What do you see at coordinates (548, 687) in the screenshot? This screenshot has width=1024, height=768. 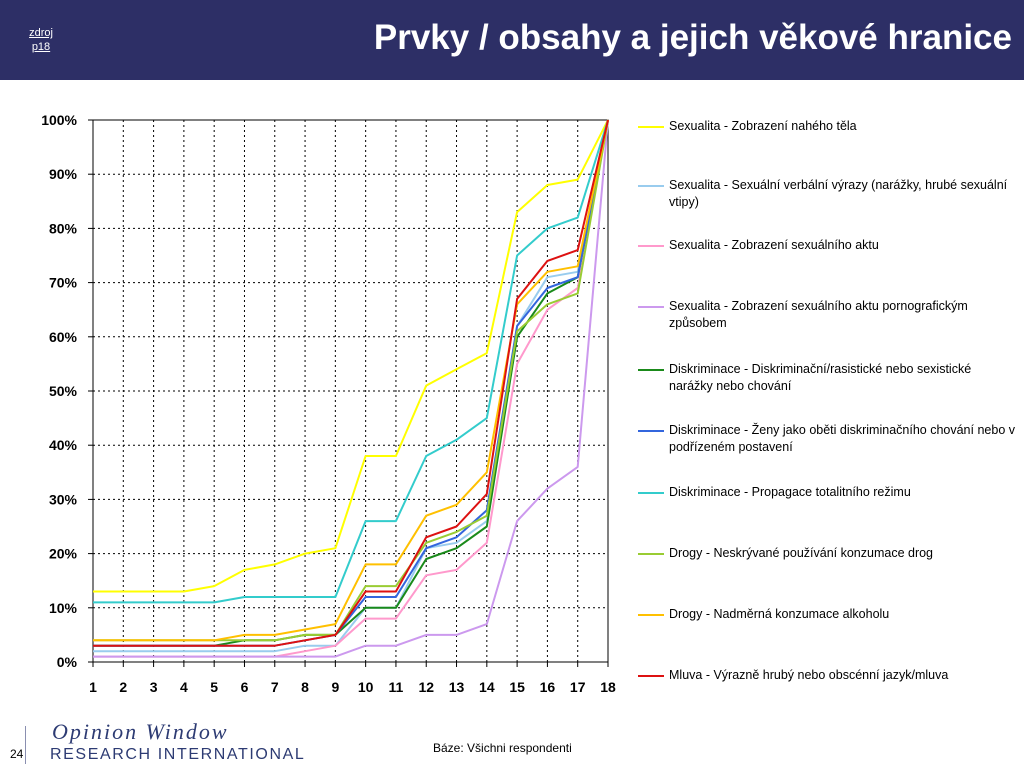 I see `x-tick-label: 16` at bounding box center [548, 687].